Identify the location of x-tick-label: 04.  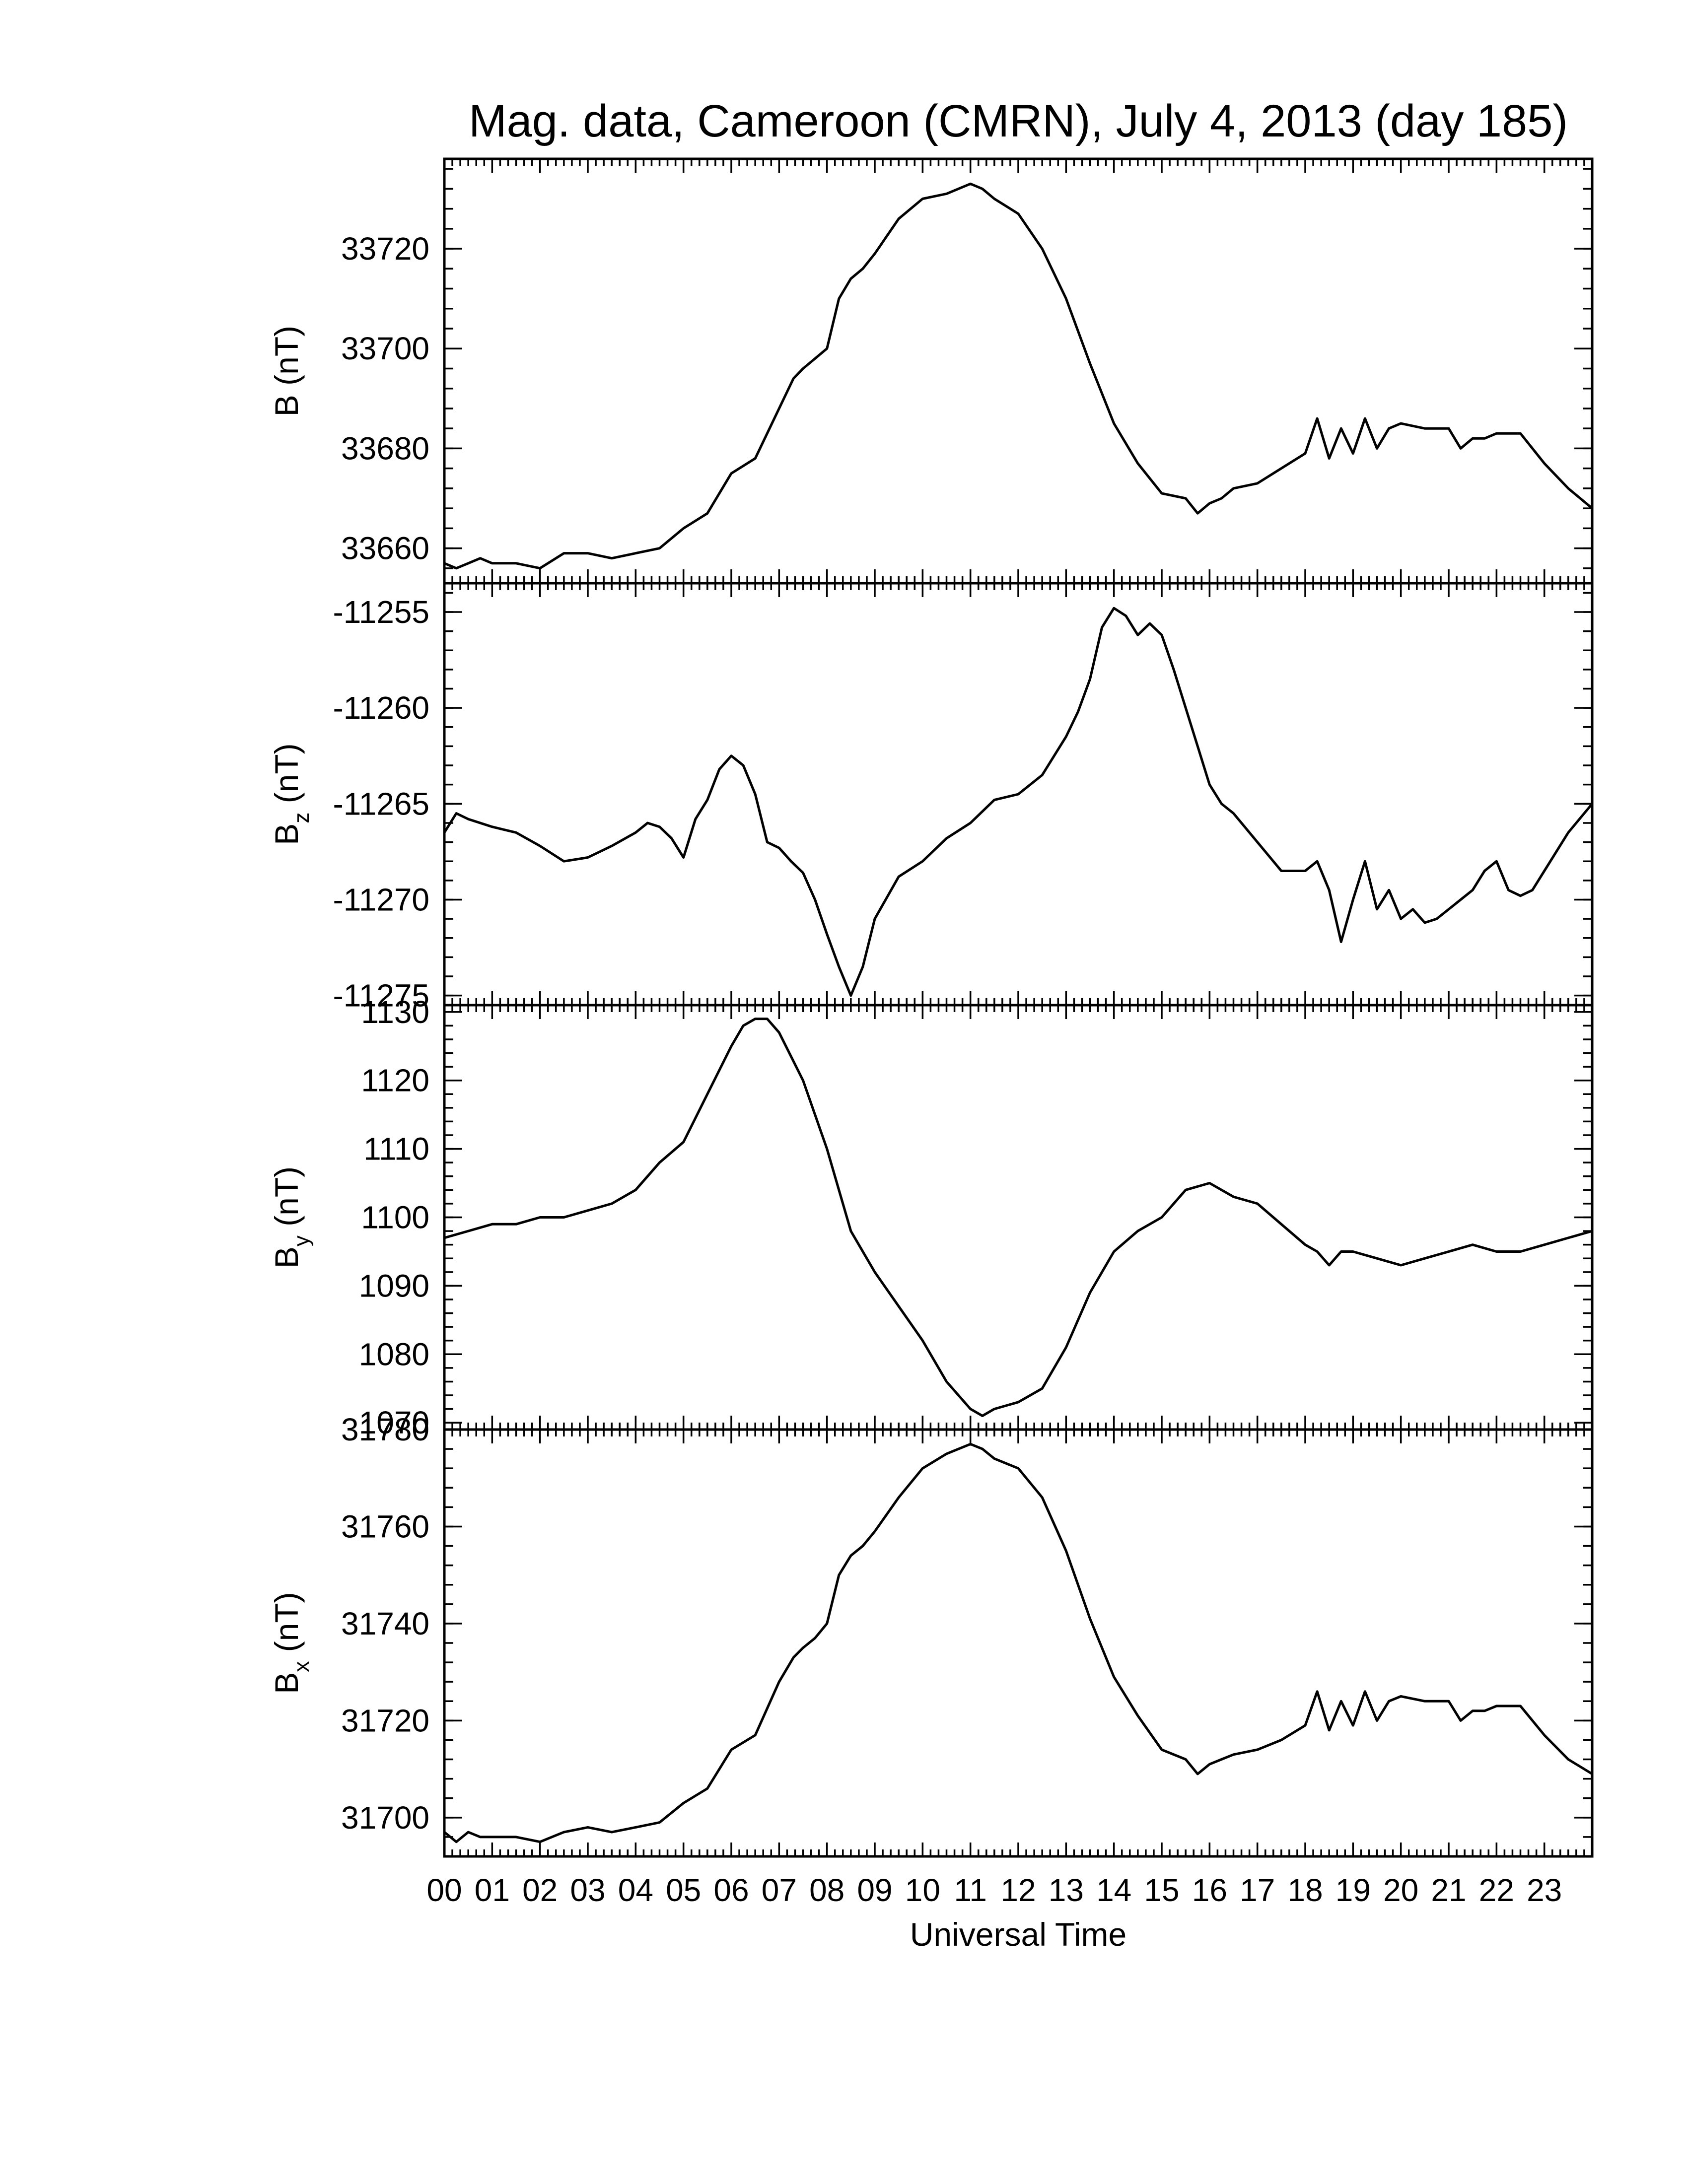
(635, 1890).